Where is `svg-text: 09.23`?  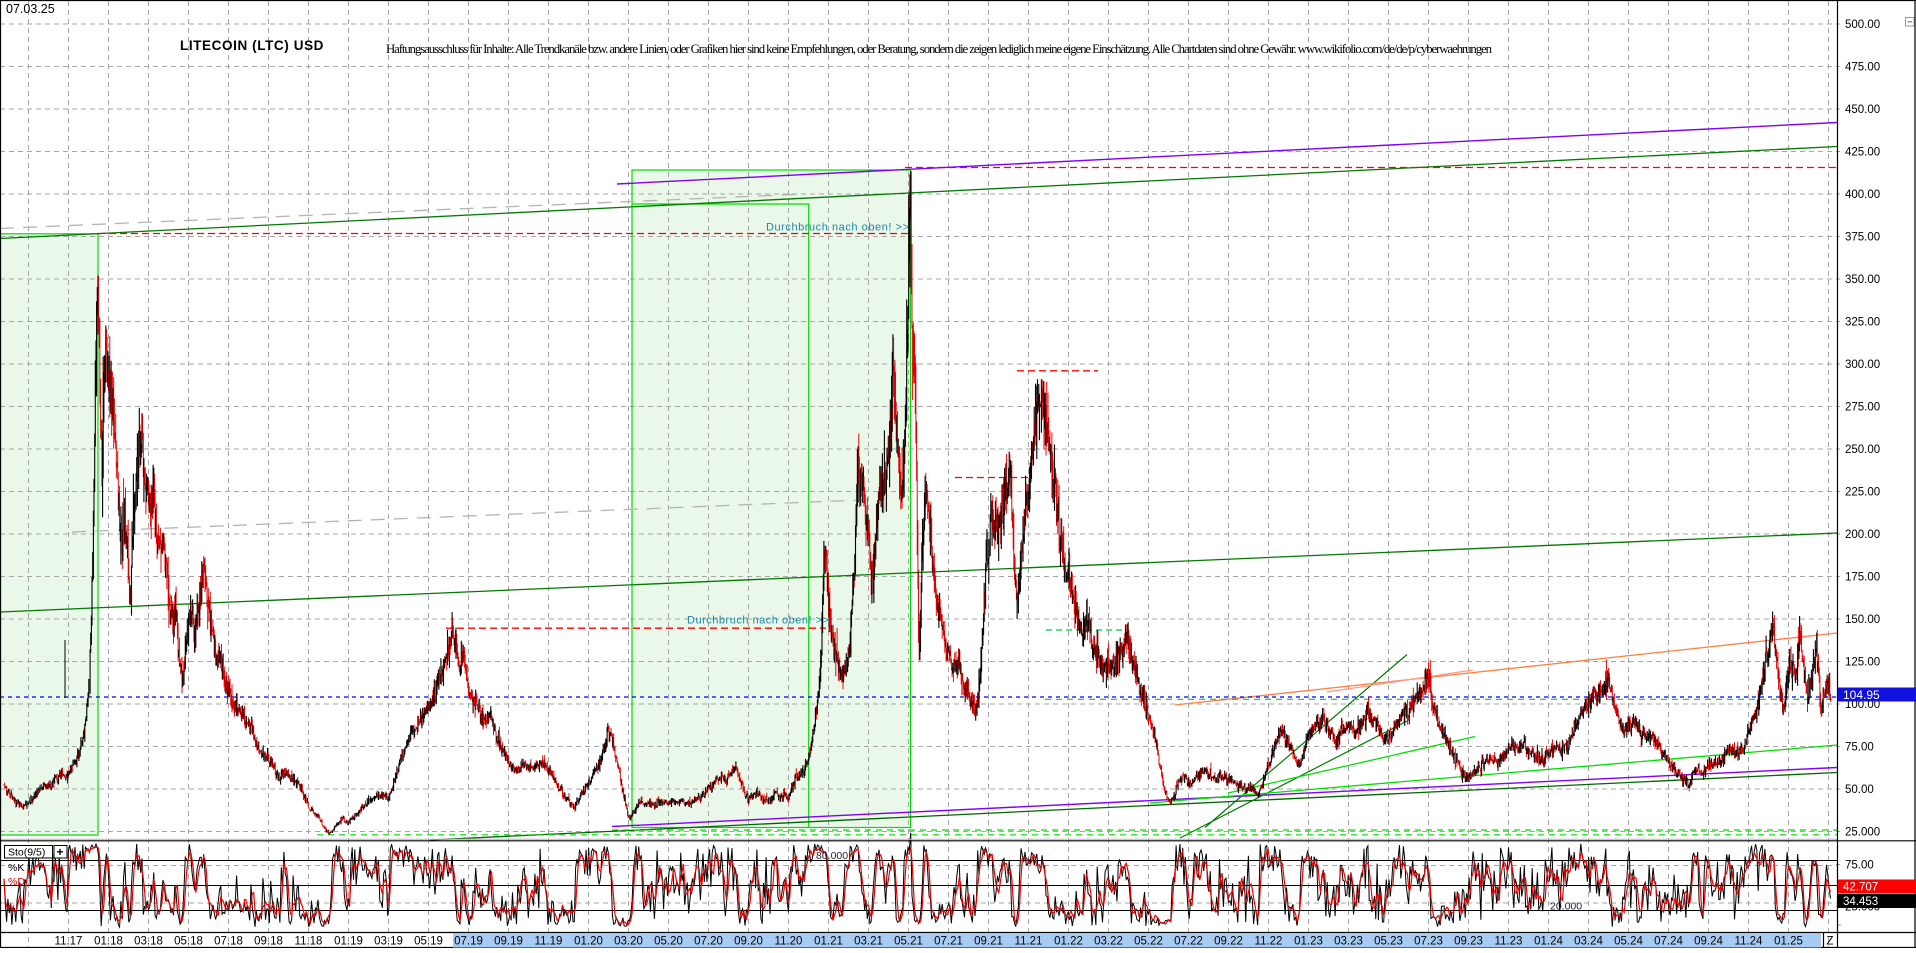 svg-text: 09.23 is located at coordinates (1468, 942).